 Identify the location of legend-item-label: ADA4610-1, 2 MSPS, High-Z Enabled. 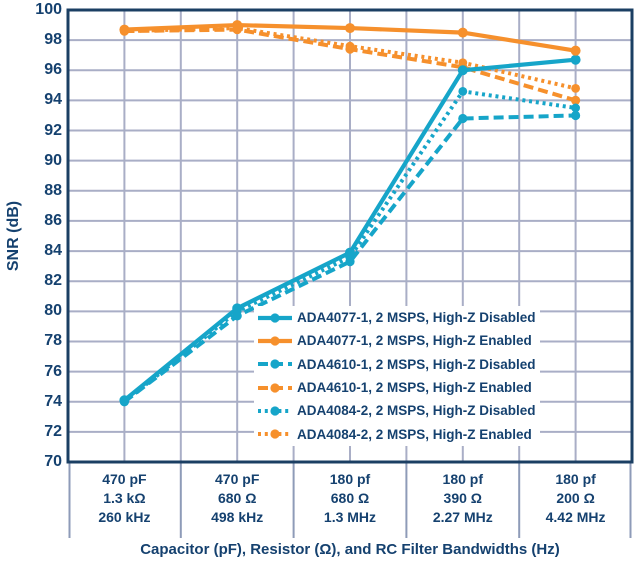
(414, 388).